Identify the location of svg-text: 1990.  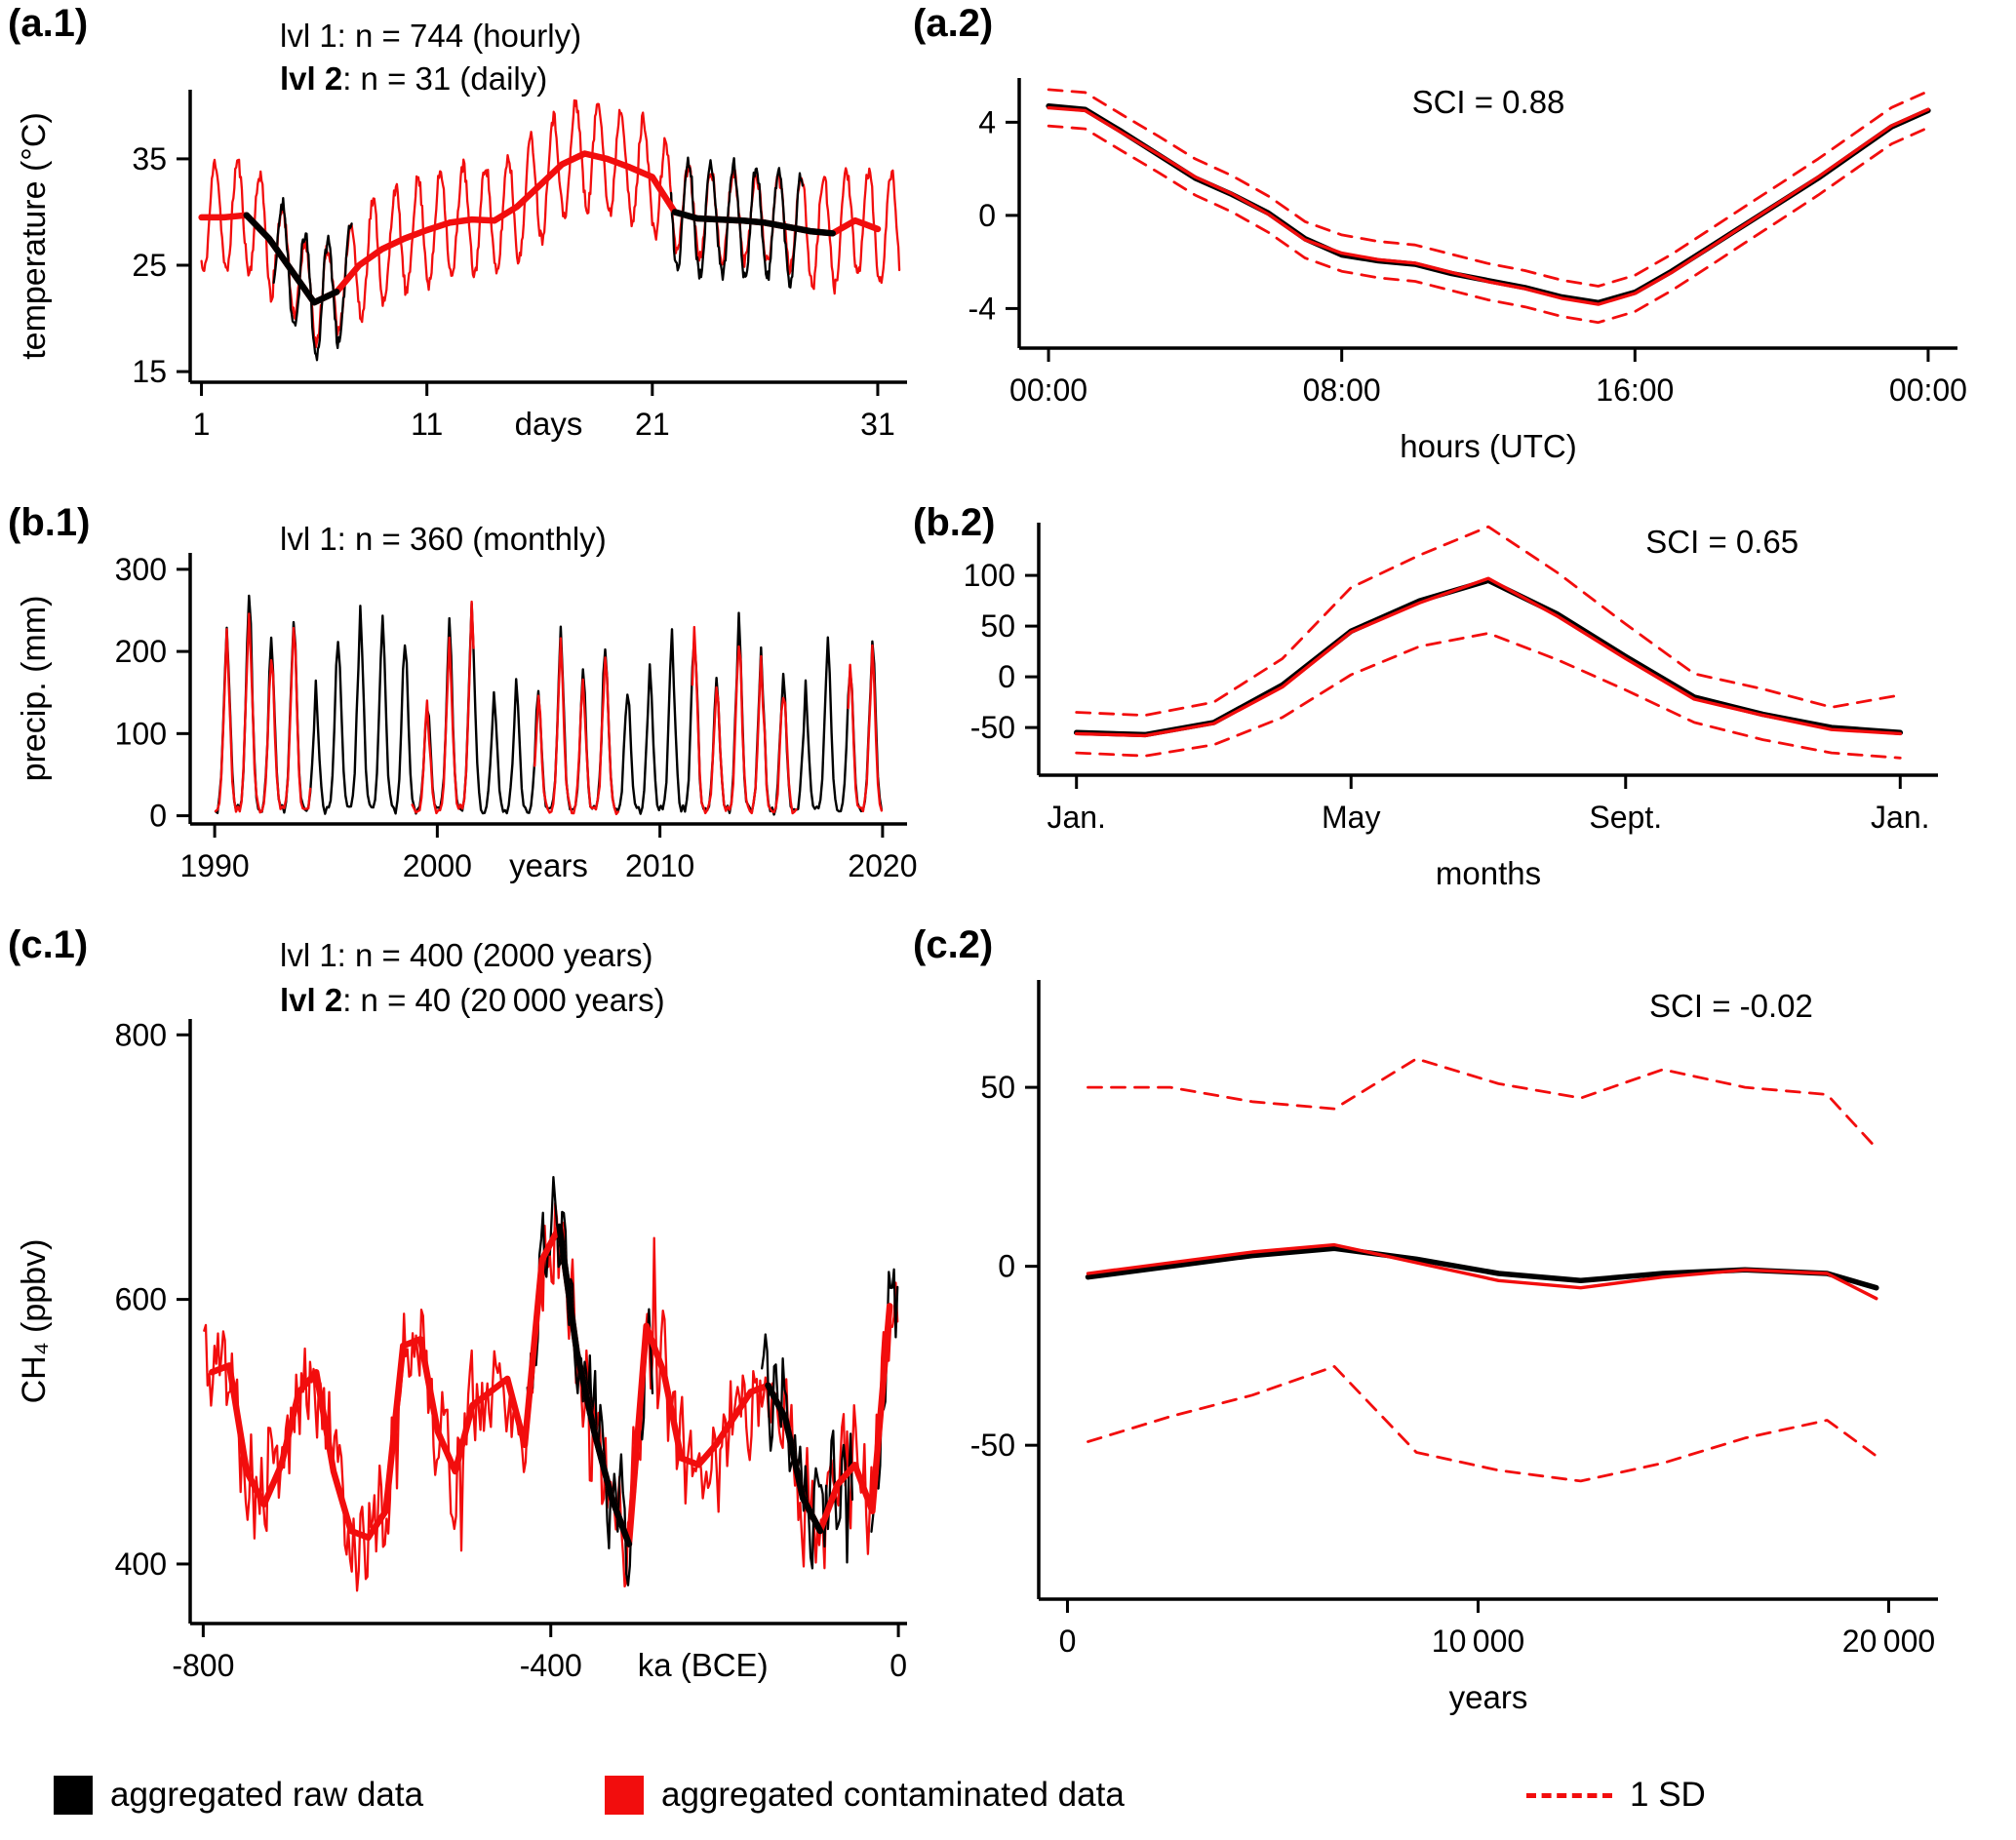
(215, 865).